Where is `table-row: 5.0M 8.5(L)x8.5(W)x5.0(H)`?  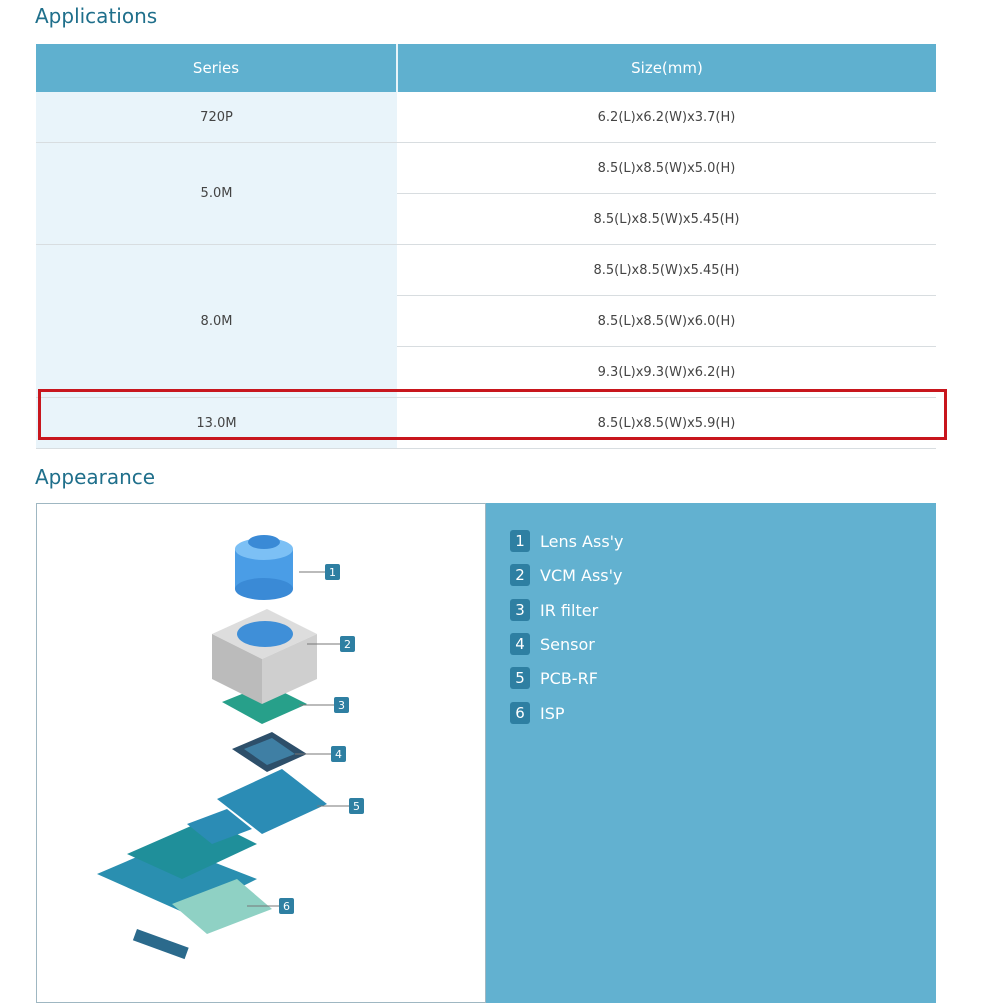 table-row: 5.0M 8.5(L)x8.5(W)x5.0(H) is located at coordinates (486, 193).